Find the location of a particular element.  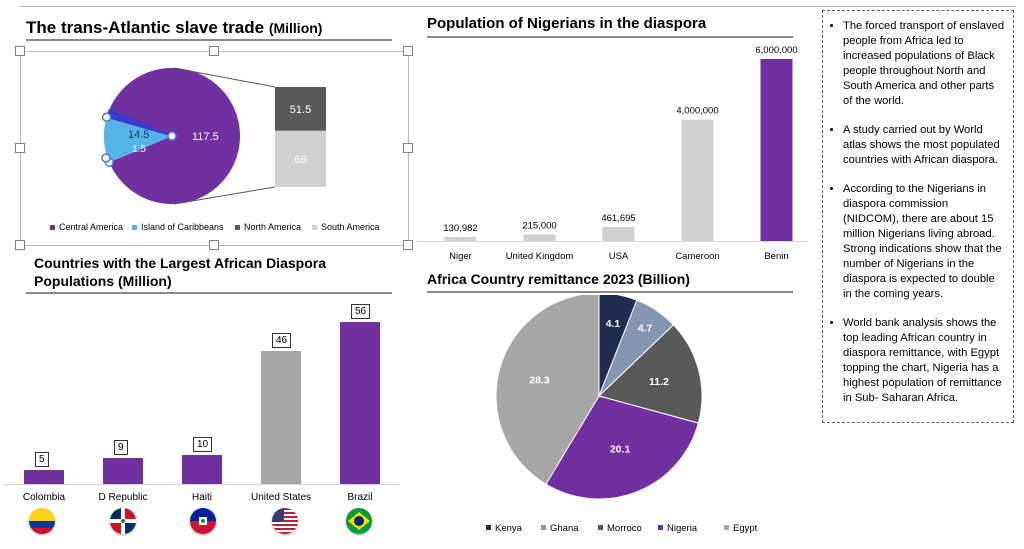

pie-label-1-5: 1.5 is located at coordinates (139, 149).